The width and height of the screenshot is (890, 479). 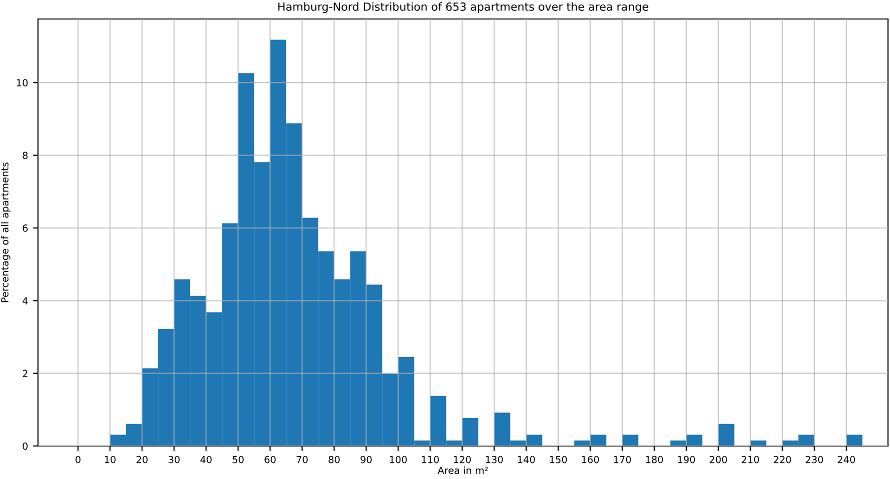 I want to click on x-tick-label: 220, so click(x=782, y=460).